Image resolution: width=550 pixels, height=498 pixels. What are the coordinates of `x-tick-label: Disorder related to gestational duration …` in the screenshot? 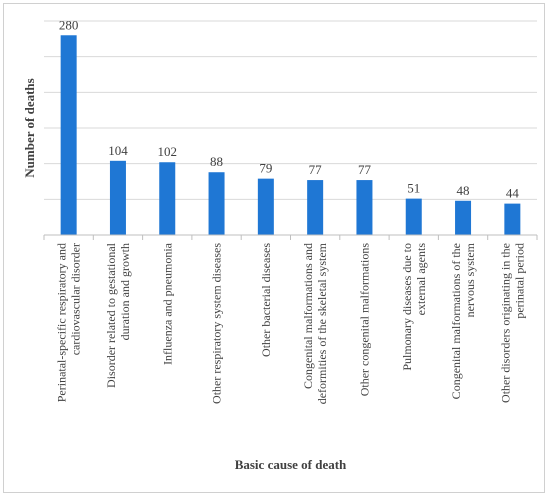 It's located at (118, 315).